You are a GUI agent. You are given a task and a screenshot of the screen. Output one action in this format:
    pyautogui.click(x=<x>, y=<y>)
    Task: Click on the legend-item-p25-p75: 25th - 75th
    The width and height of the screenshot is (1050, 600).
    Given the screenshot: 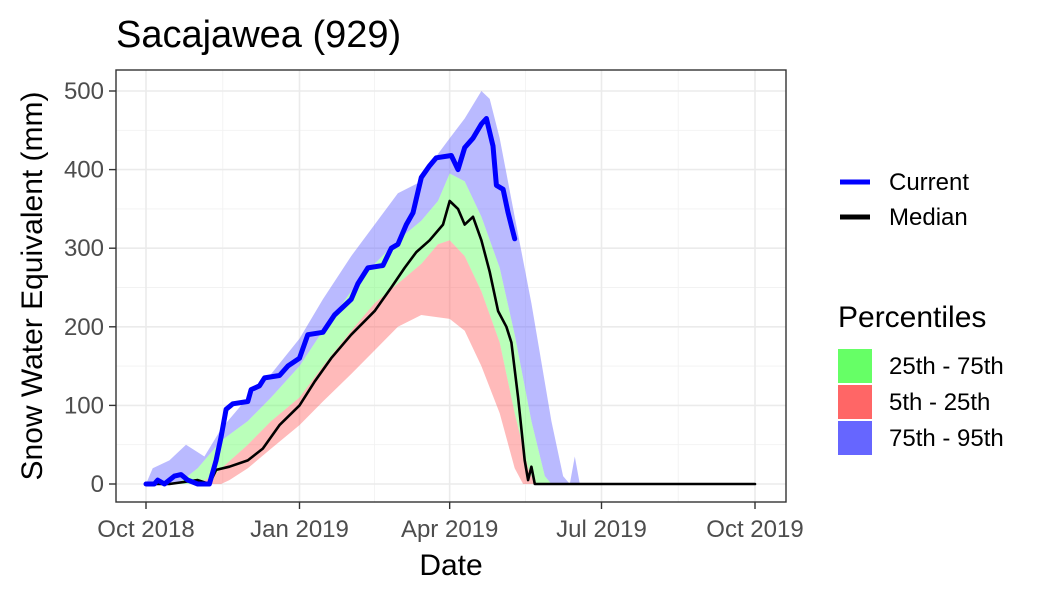 What is the action you would take?
    pyautogui.click(x=921, y=366)
    